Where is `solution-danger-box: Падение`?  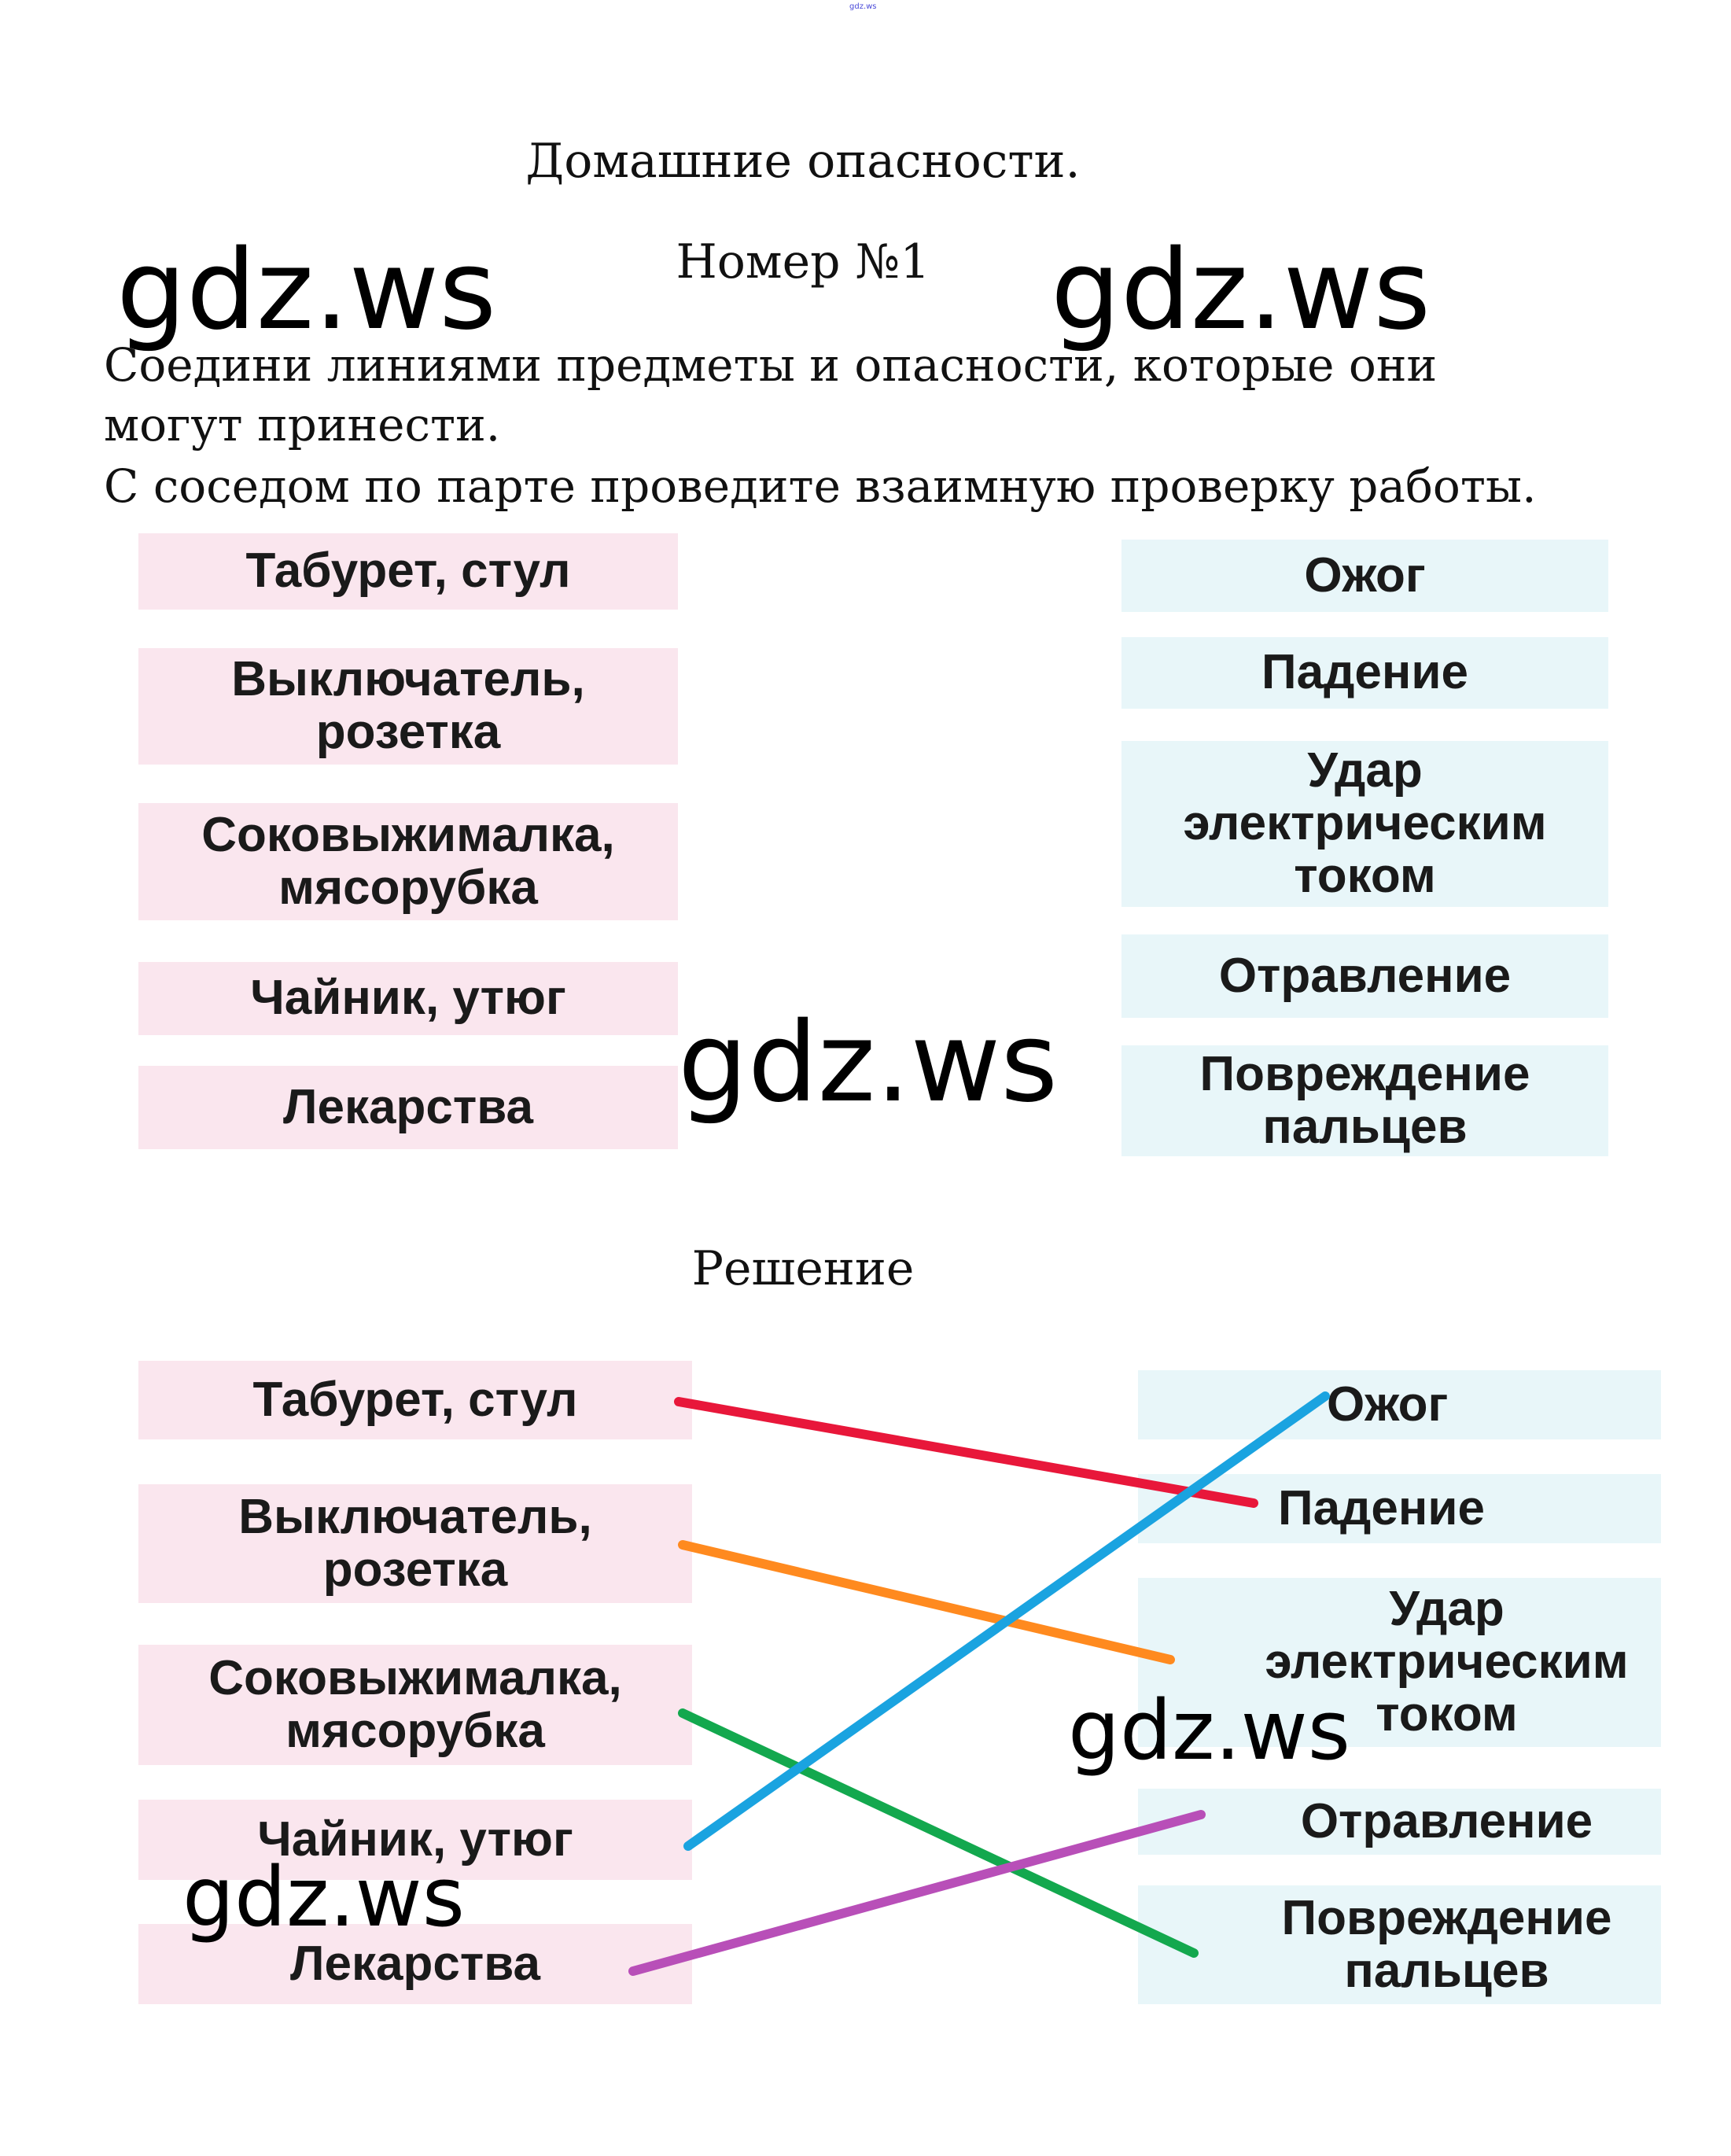
solution-danger-box: Падение is located at coordinates (1400, 1509).